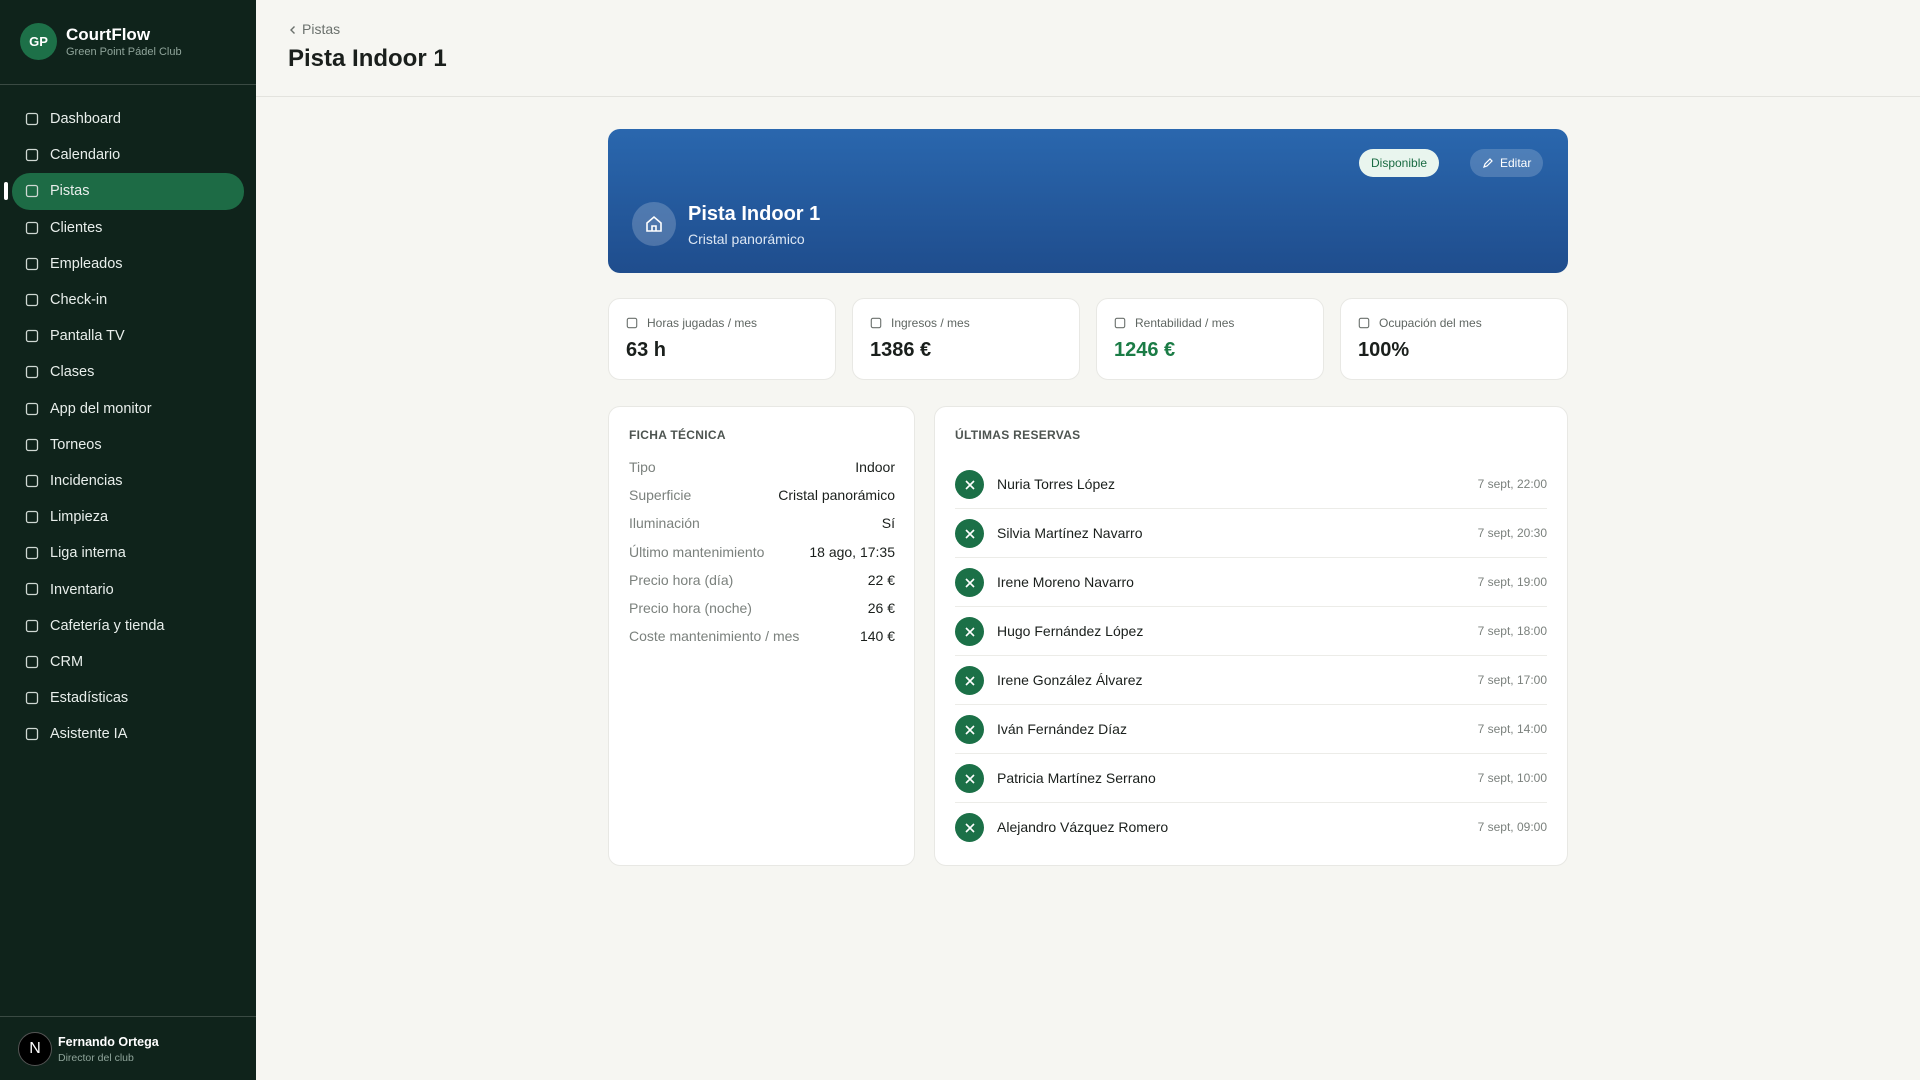 Image resolution: width=1920 pixels, height=1080 pixels. Describe the element at coordinates (722, 339) in the screenshot. I see `stat-card: Horas jugadas / mes 63 h` at that location.